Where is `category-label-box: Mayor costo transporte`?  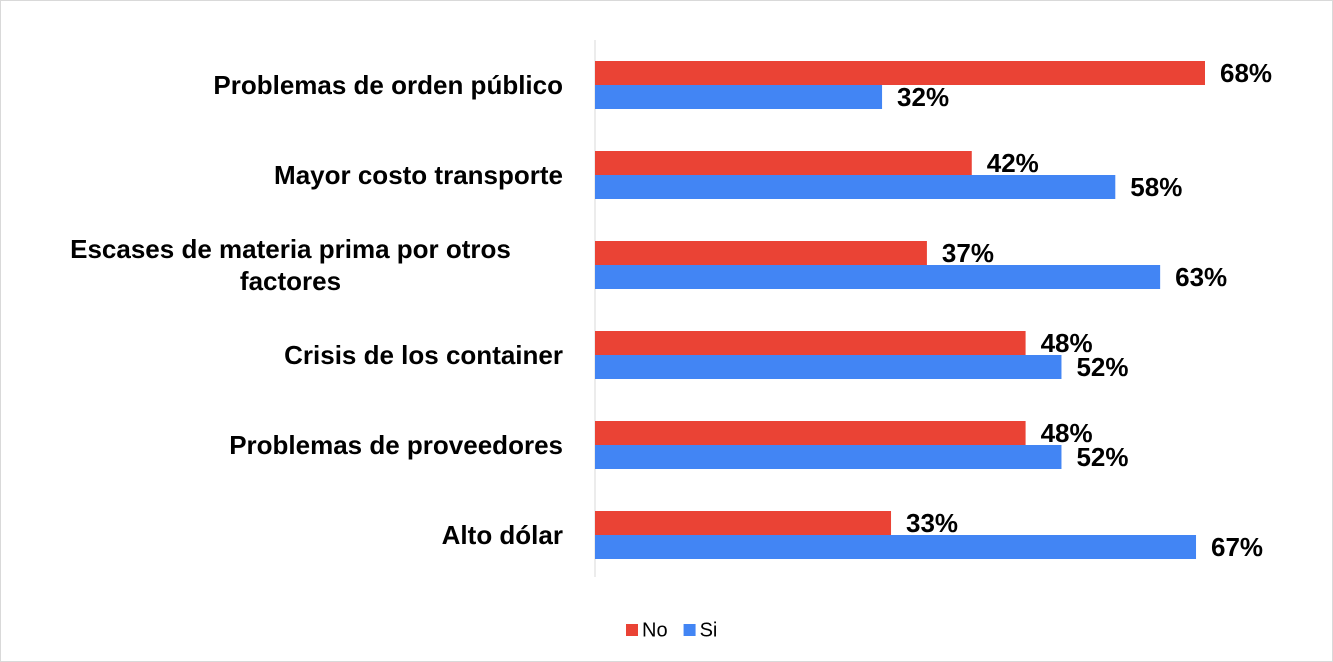
category-label-box: Mayor costo transporte is located at coordinates (290, 175).